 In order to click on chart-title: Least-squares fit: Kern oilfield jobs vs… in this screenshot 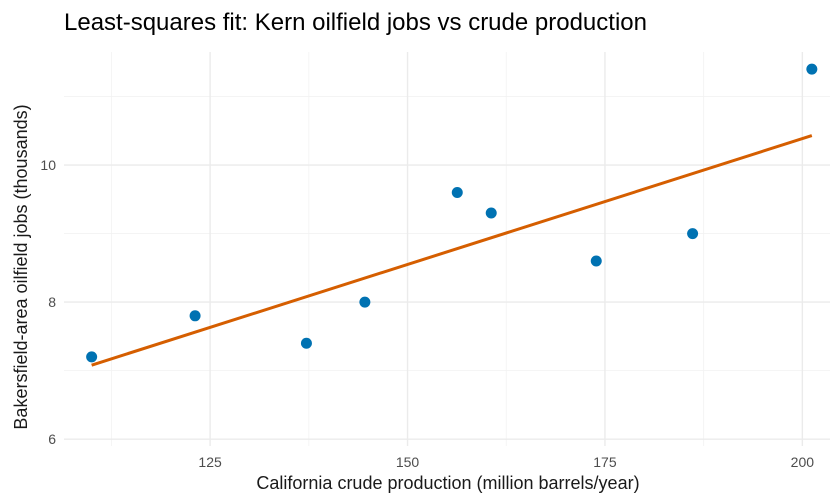, I will do `click(355, 22)`.